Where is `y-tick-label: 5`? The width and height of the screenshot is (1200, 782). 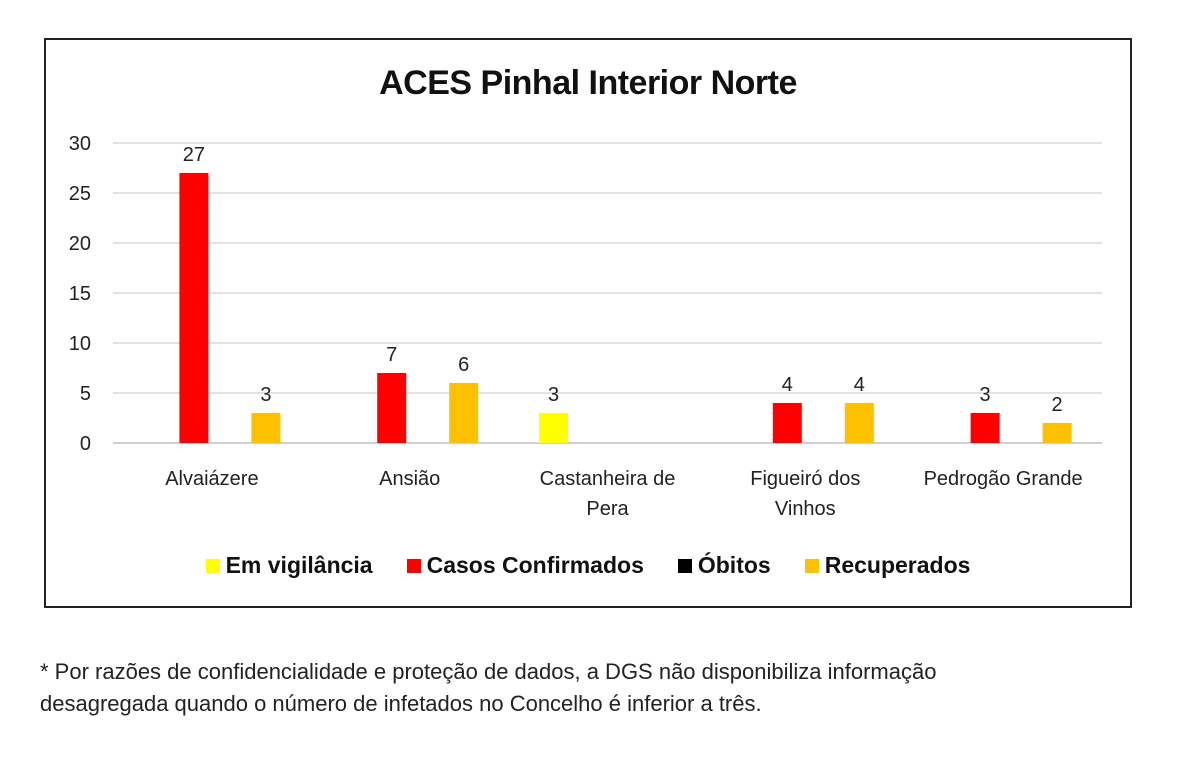
y-tick-label: 5 is located at coordinates (85, 394).